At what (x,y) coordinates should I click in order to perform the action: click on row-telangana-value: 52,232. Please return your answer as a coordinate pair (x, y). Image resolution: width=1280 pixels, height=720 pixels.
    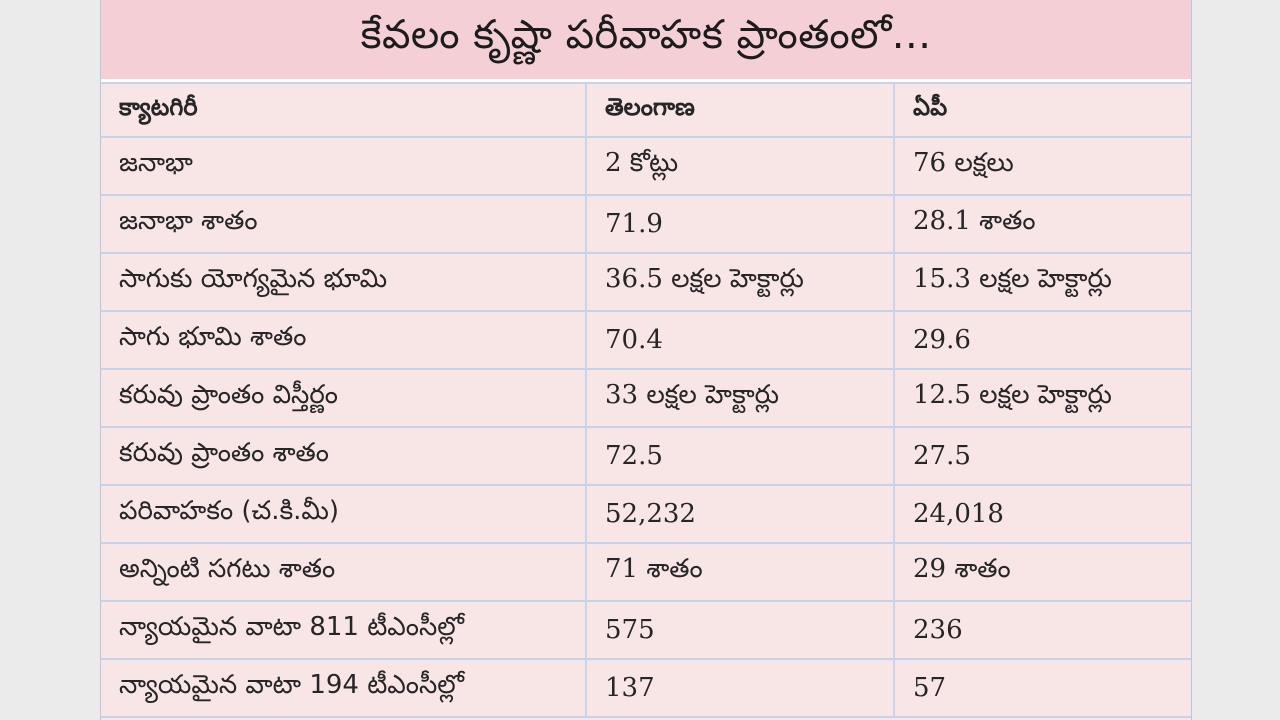
    Looking at the image, I should click on (740, 514).